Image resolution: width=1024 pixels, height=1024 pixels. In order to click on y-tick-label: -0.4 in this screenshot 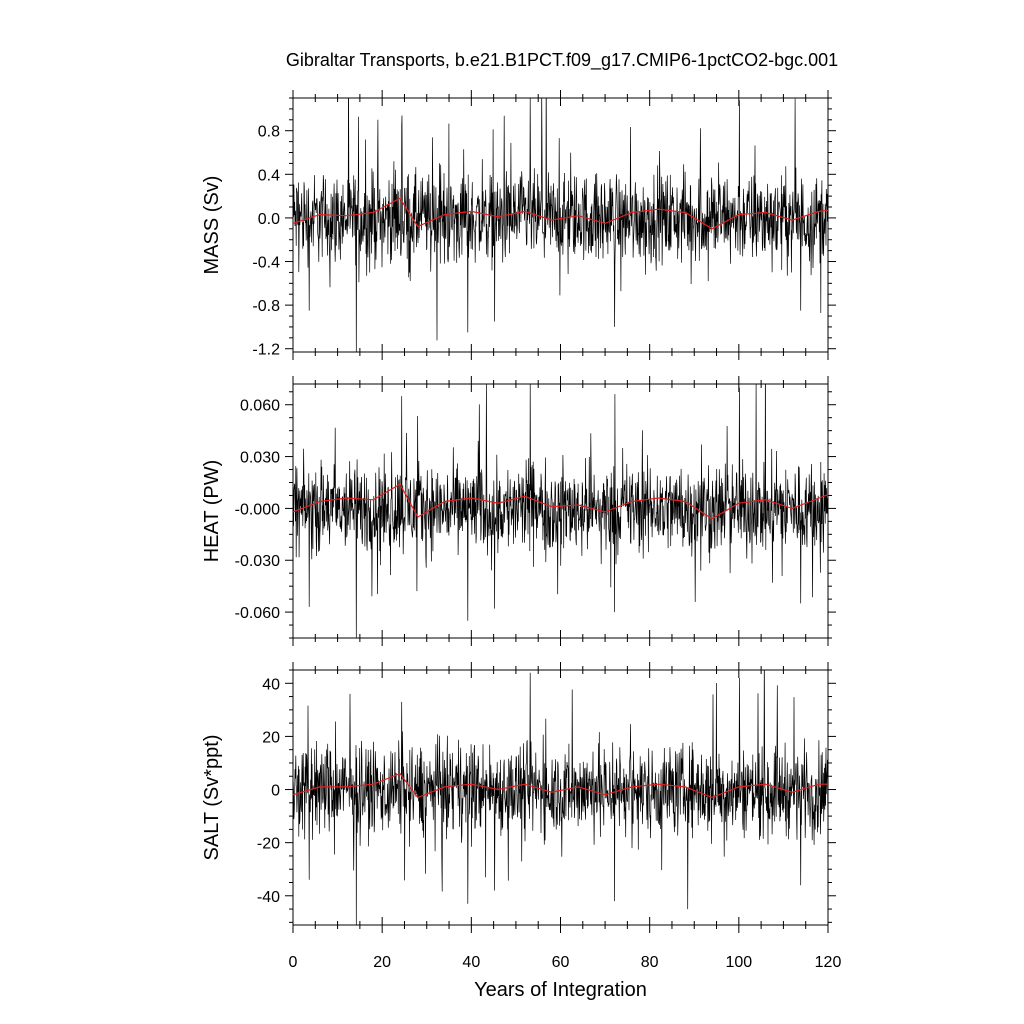, I will do `click(266, 263)`.